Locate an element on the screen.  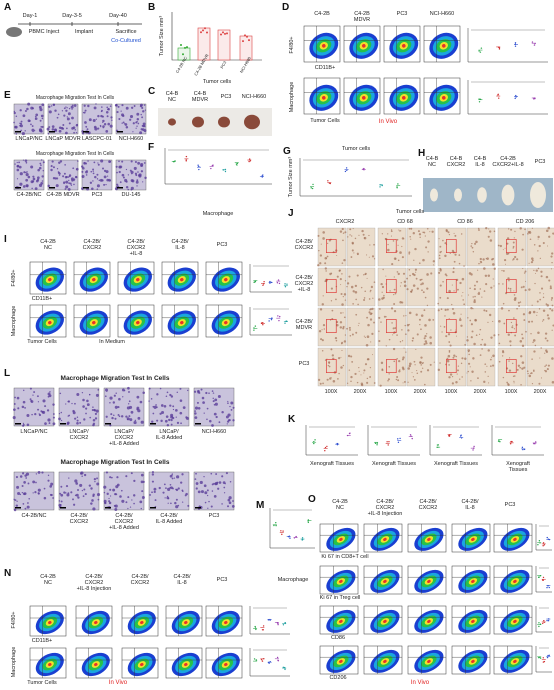
panel-label: Tumor Size mm³ is located at coordinates (162, 36).